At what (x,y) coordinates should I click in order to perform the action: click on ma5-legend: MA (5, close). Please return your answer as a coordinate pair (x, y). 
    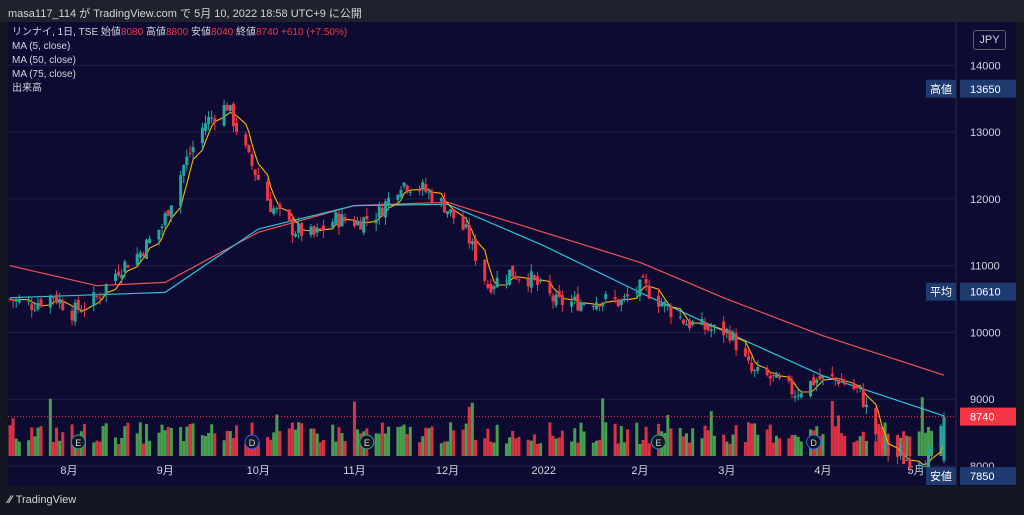
    Looking at the image, I should click on (41, 46).